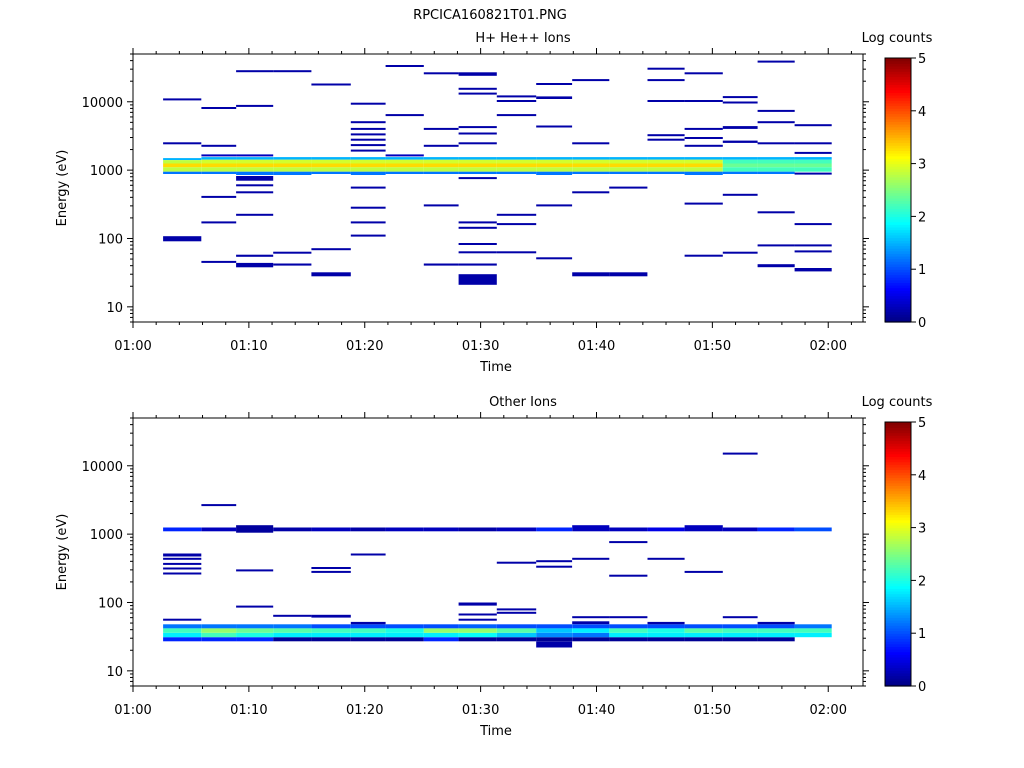 The width and height of the screenshot is (1024, 768). Describe the element at coordinates (596, 710) in the screenshot. I see `x-tick-label: 01:40` at that location.